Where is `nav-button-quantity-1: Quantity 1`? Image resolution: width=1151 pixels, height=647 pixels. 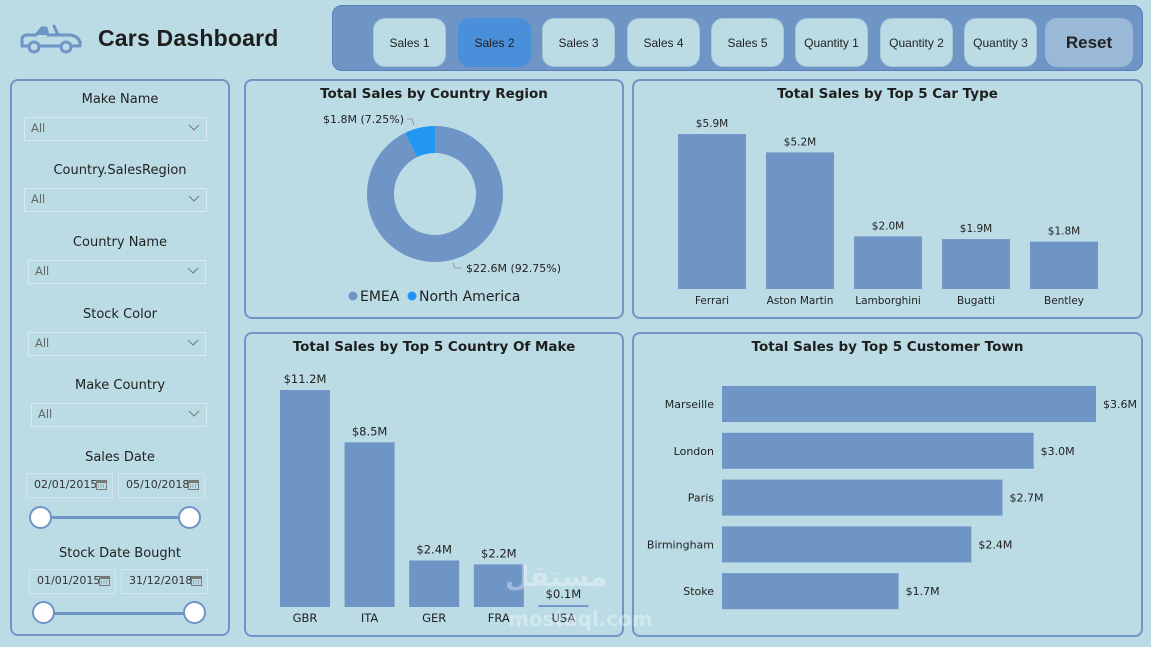
nav-button-quantity-1: Quantity 1 is located at coordinates (831, 42).